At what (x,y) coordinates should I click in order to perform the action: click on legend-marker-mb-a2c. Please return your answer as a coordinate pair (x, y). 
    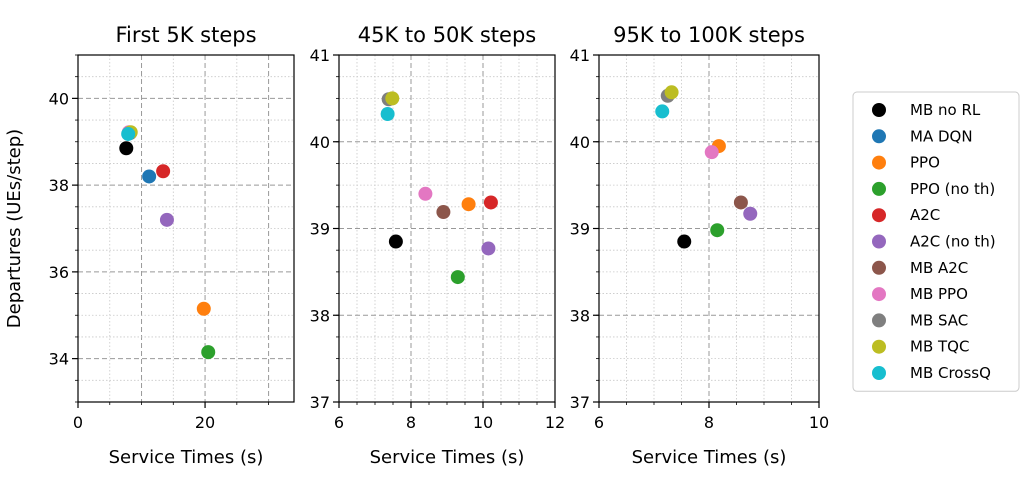
    Looking at the image, I should click on (879, 267).